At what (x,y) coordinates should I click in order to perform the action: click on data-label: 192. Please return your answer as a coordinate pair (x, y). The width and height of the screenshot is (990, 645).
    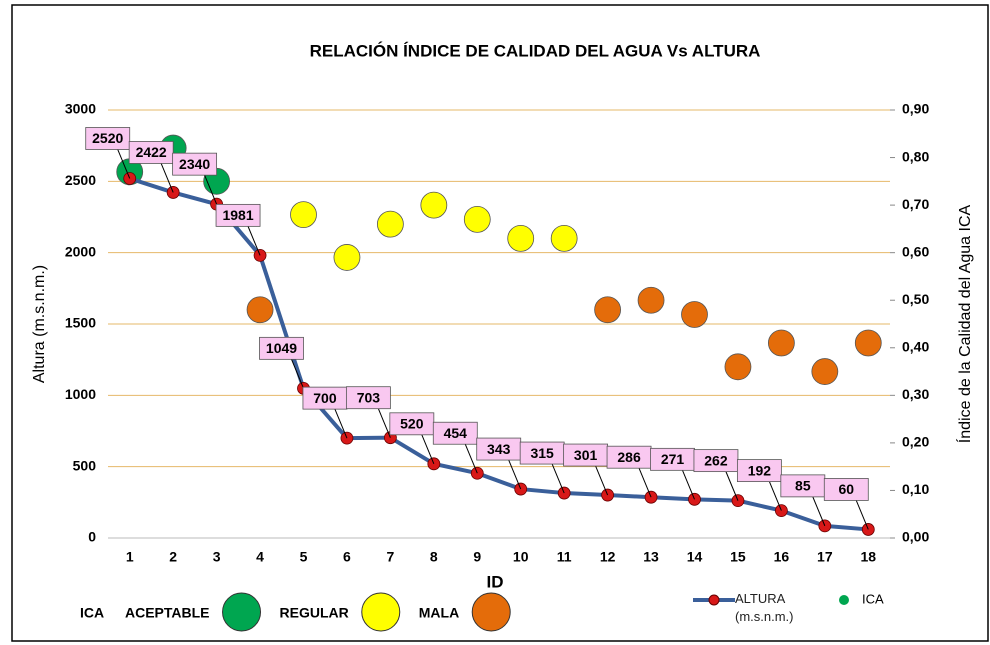
    Looking at the image, I should click on (760, 470).